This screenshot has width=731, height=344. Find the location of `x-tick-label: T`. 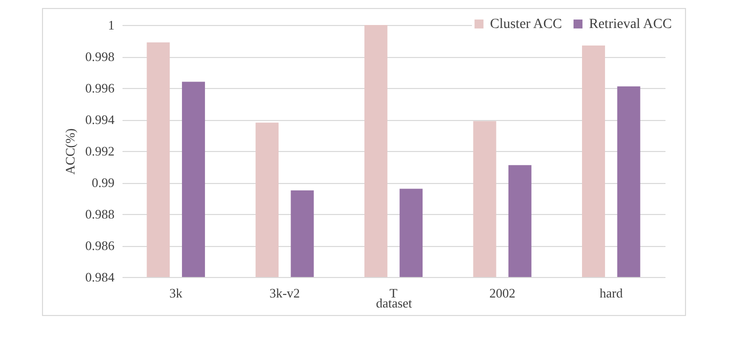

x-tick-label: T is located at coordinates (394, 293).